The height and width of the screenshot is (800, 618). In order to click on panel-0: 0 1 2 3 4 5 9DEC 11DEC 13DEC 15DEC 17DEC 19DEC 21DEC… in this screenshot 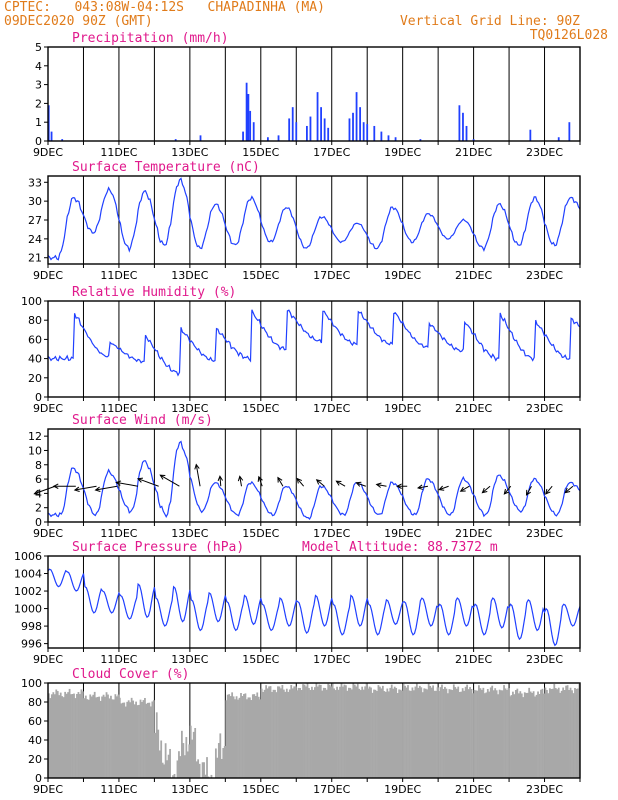, I will do `click(307, 95)`.